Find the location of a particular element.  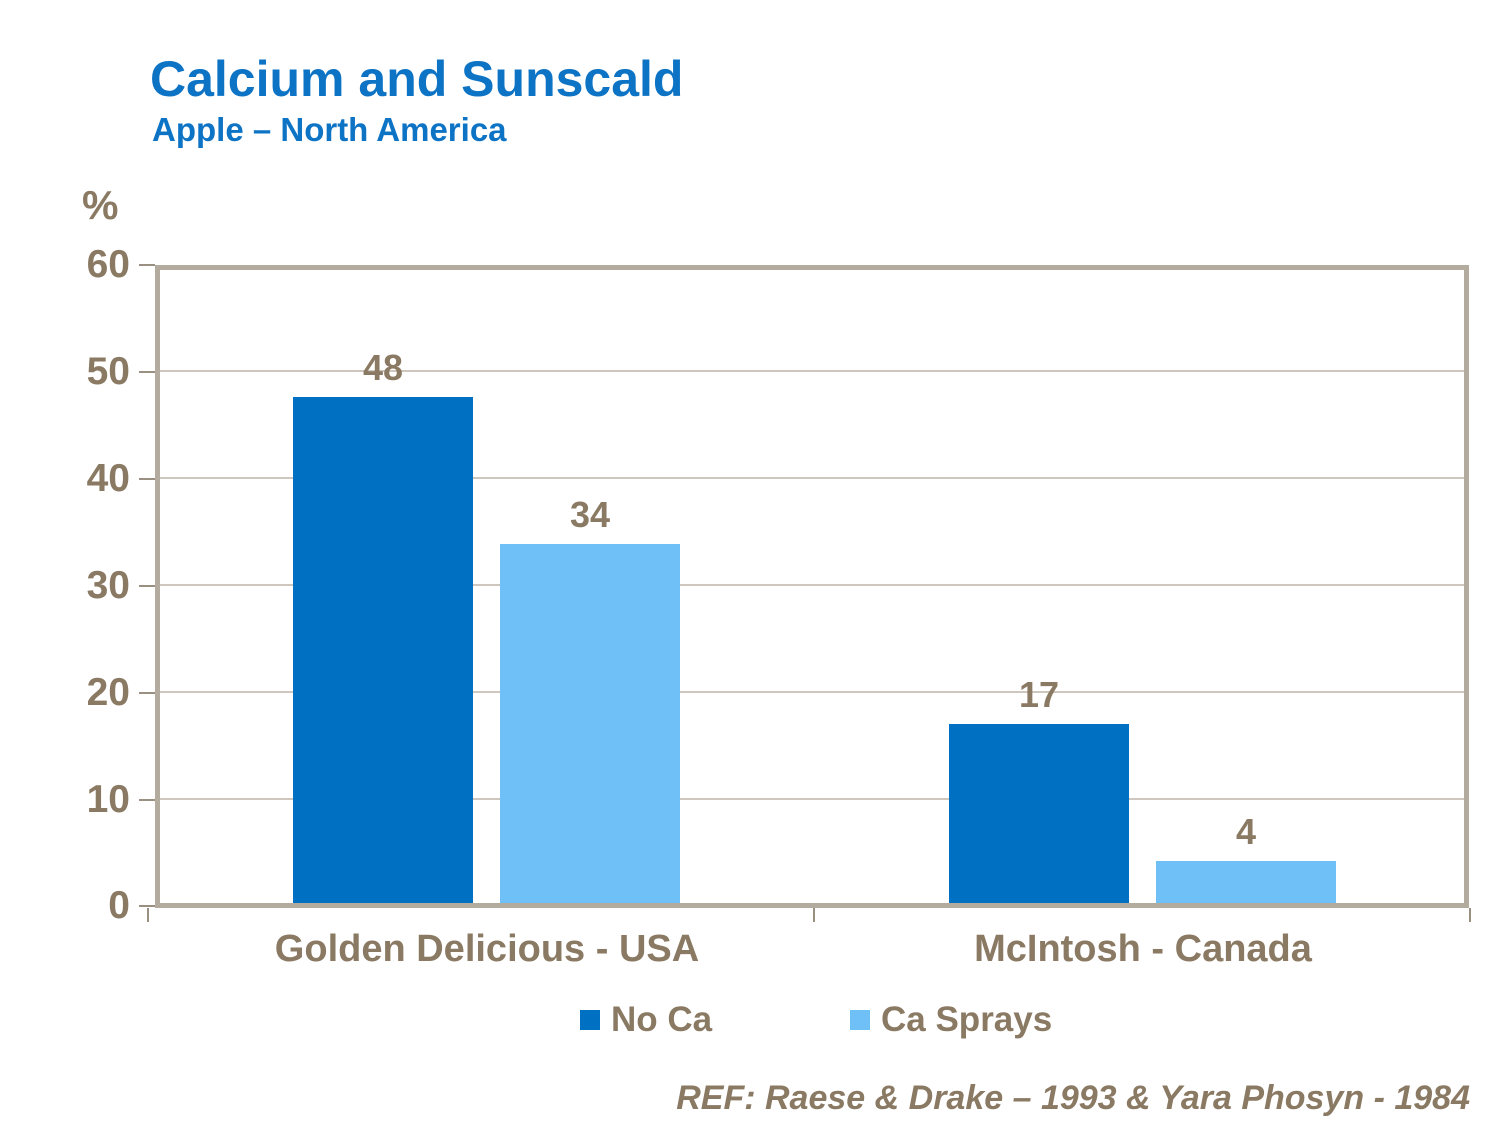

y-tick-label-20: 20 is located at coordinates (108, 692).